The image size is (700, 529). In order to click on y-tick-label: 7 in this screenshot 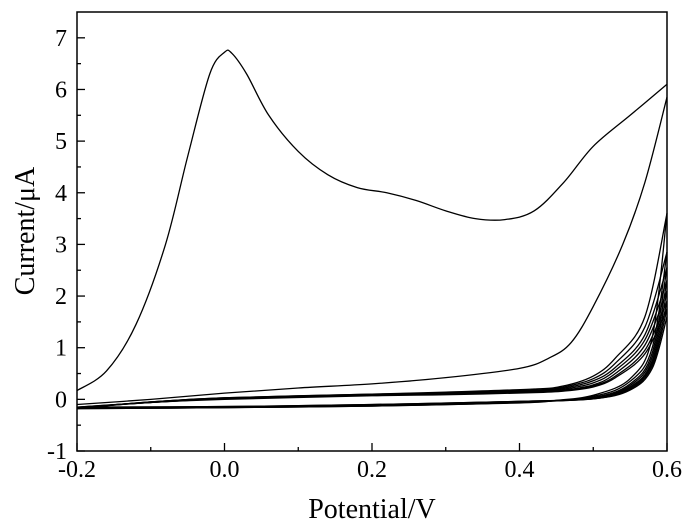, I will do `click(61, 39)`.